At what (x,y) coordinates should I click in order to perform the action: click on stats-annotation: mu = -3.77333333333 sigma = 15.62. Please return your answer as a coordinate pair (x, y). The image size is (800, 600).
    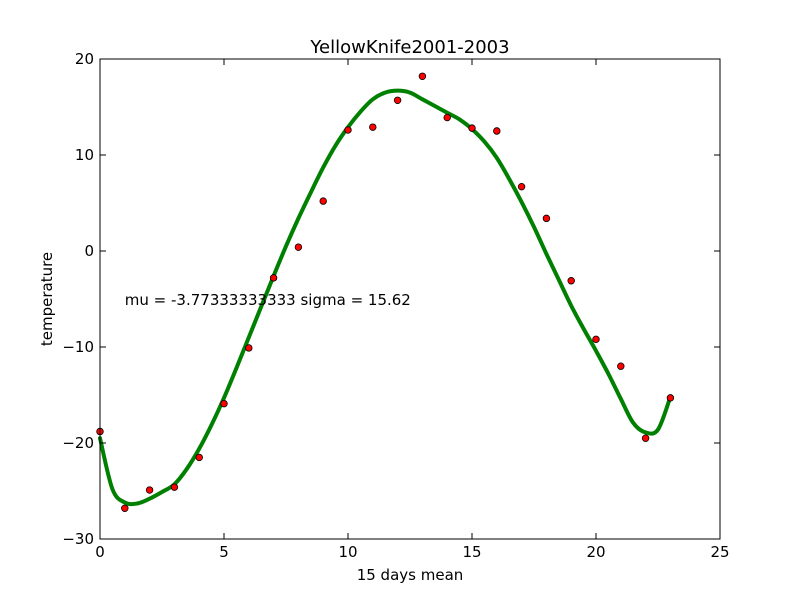
    Looking at the image, I should click on (268, 300).